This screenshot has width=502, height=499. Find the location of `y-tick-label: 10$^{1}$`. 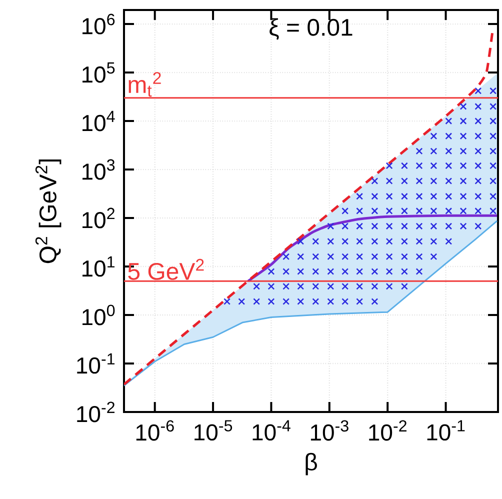

y-tick-label: 10$^{1}$ is located at coordinates (98, 266).